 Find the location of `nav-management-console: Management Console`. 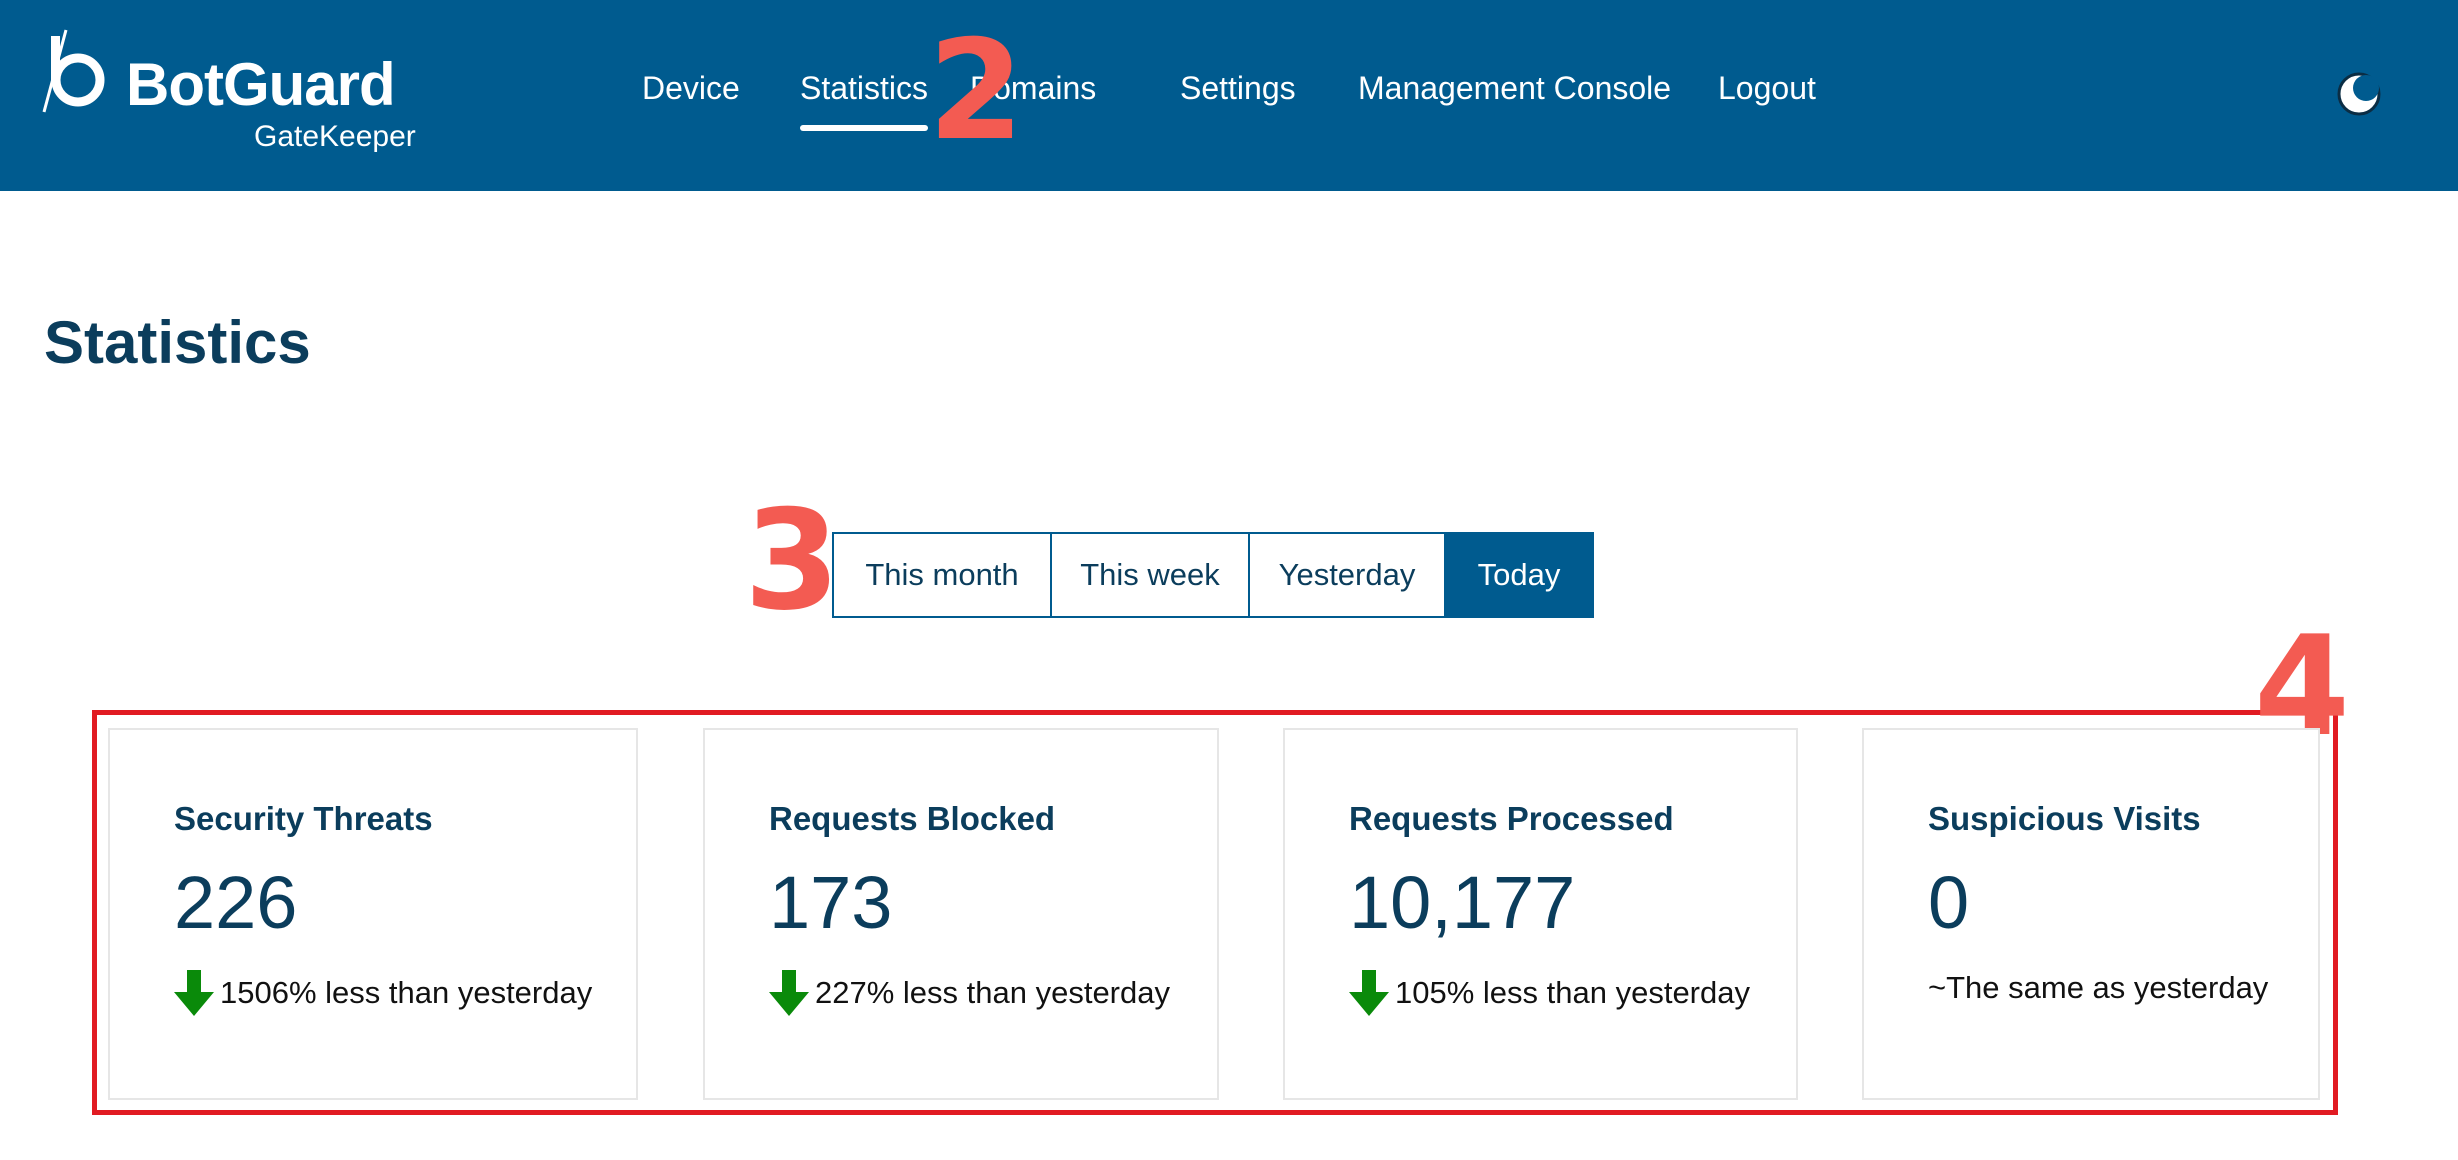

nav-management-console: Management Console is located at coordinates (1515, 88).